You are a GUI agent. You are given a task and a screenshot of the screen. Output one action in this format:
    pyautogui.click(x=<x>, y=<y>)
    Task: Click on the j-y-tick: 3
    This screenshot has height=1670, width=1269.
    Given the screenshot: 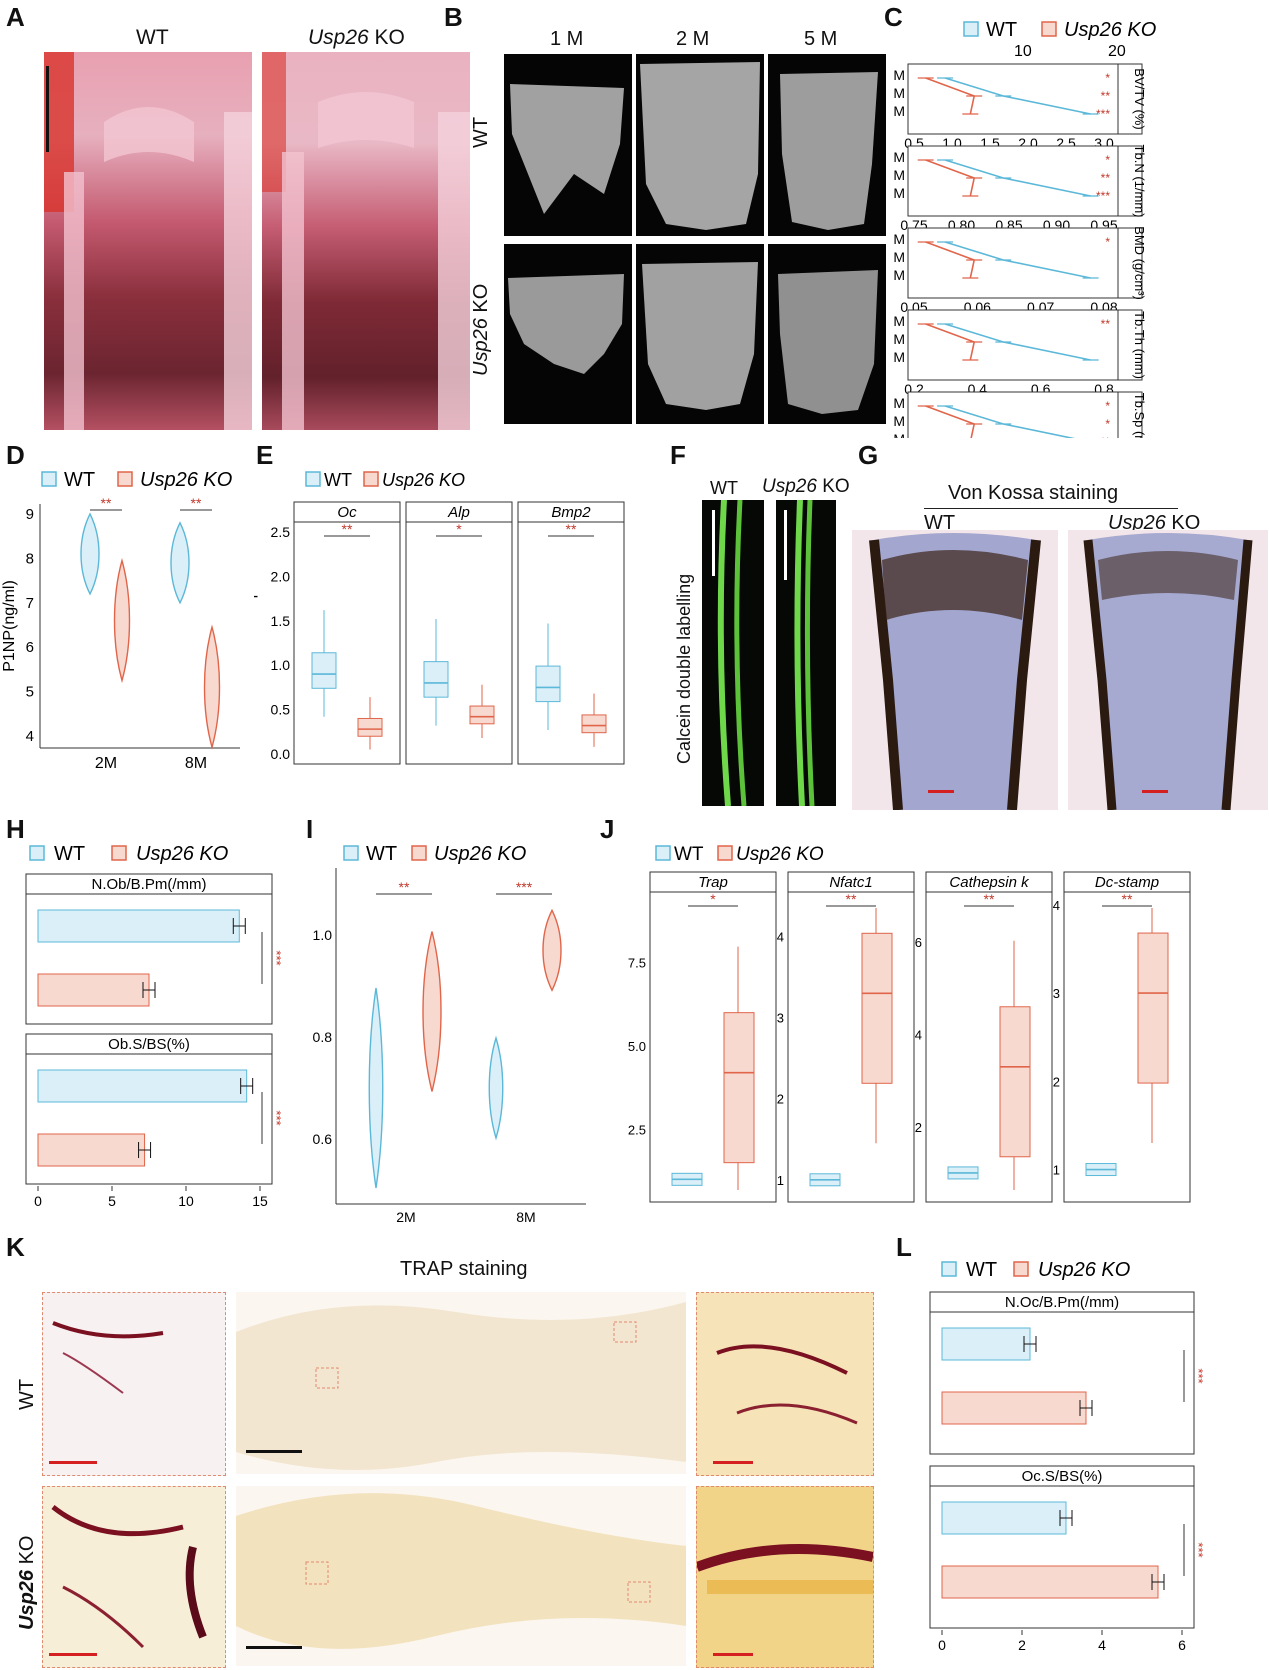 What is the action you would take?
    pyautogui.click(x=1056, y=993)
    